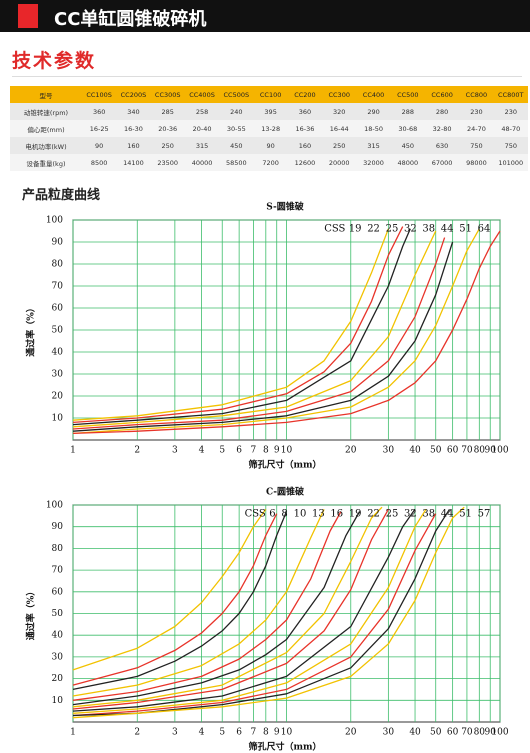 The height and width of the screenshot is (753, 530). What do you see at coordinates (58, 397) in the screenshot?
I see `y-tick-label: 20` at bounding box center [58, 397].